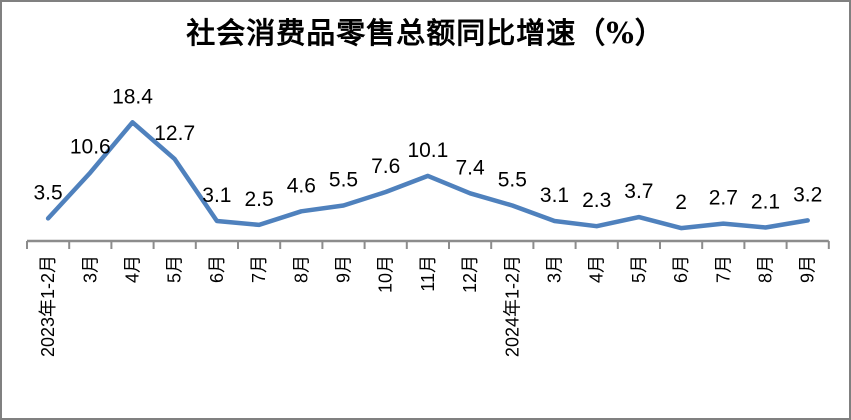 The width and height of the screenshot is (851, 420). I want to click on data-label: 2, so click(681, 202).